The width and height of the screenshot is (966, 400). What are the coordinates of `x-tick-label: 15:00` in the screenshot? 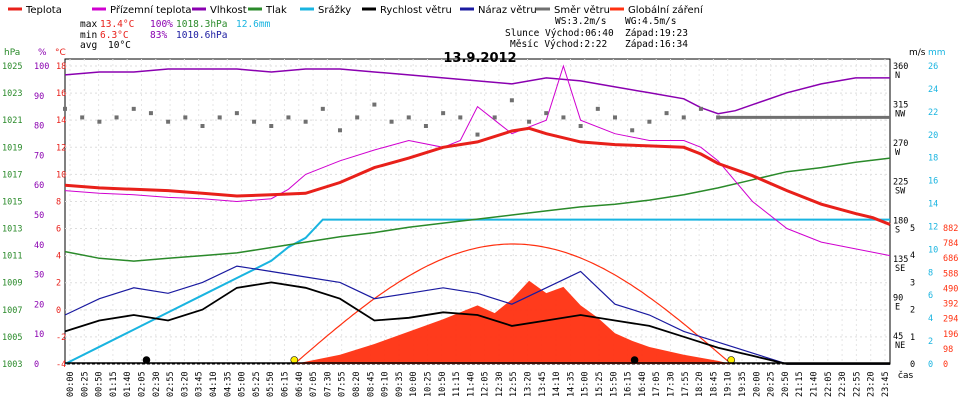 It's located at (586, 384).